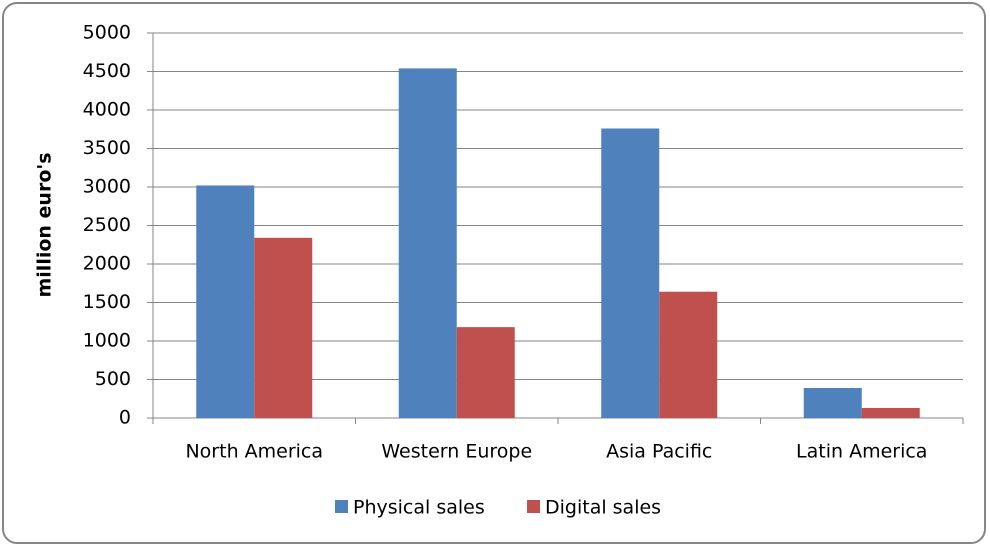 This screenshot has height=547, width=990. What do you see at coordinates (107, 33) in the screenshot?
I see `y-tick-label: 5000` at bounding box center [107, 33].